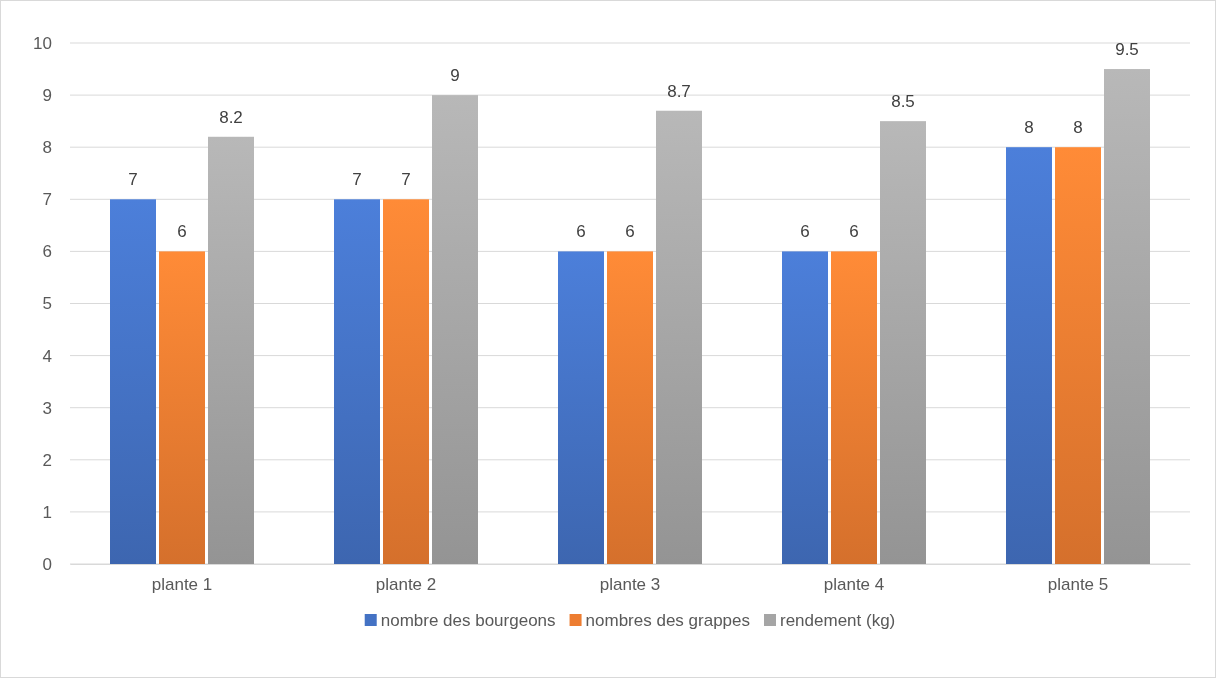  What do you see at coordinates (630, 585) in the screenshot?
I see `x-tick-label: plante 3` at bounding box center [630, 585].